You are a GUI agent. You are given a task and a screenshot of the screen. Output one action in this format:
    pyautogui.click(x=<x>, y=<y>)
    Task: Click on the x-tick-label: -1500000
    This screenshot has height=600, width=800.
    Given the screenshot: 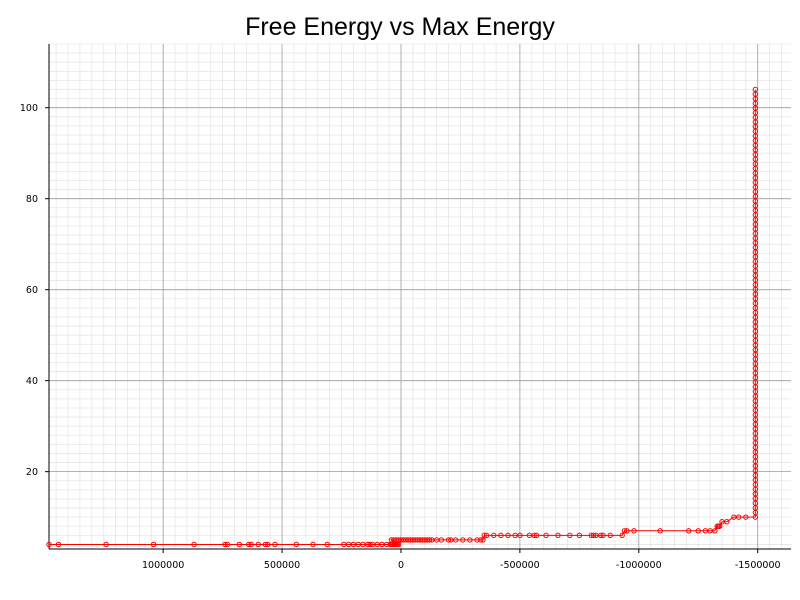 What is the action you would take?
    pyautogui.click(x=758, y=565)
    